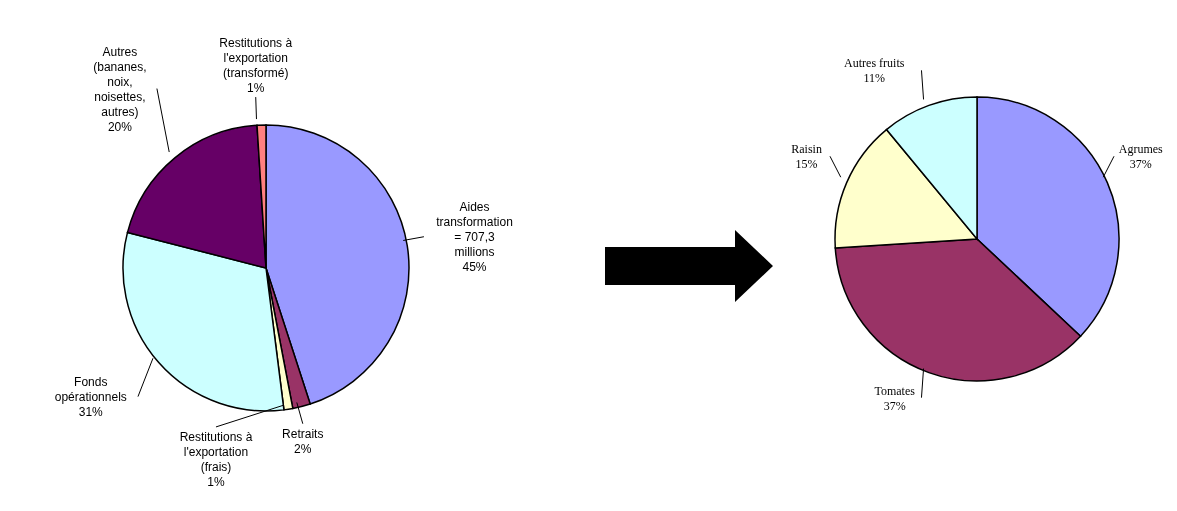  What do you see at coordinates (90, 390) in the screenshot?
I see `slice-label: Fonds opérationnels` at bounding box center [90, 390].